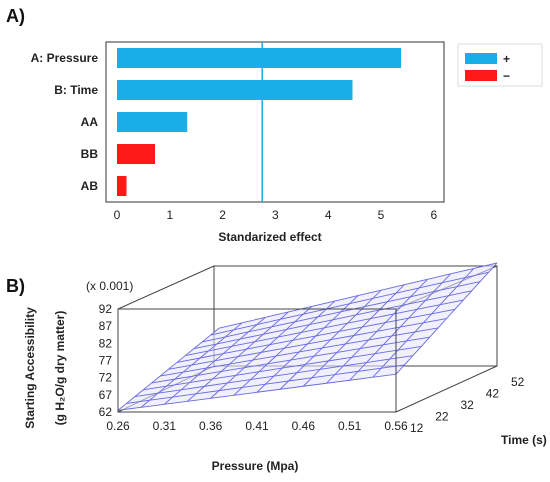 The image size is (550, 482). Describe the element at coordinates (255, 466) in the screenshot. I see `pressure-axis-title: Pressure (Mpa)` at that location.